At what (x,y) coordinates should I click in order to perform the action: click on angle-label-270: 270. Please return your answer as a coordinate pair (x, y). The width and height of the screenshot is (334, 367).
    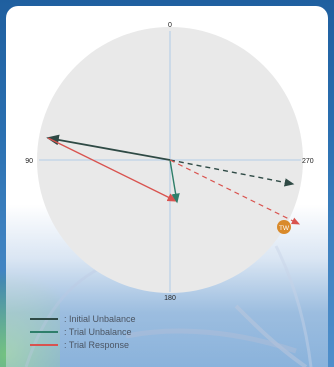
    Looking at the image, I should click on (308, 161).